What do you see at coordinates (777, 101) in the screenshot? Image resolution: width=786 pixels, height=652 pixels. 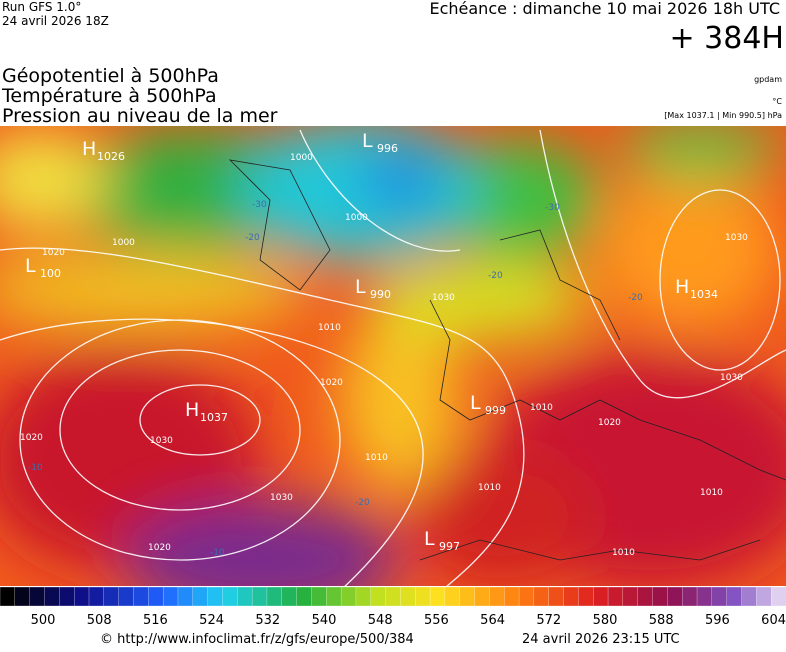 I see `unit: °C` at bounding box center [777, 101].